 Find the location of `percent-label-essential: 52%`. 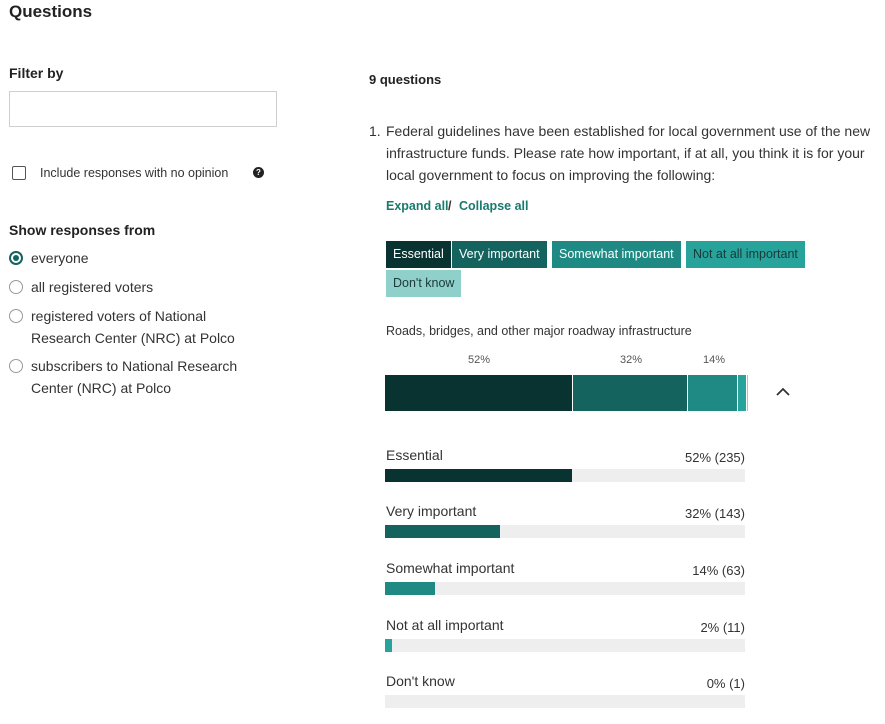

percent-label-essential: 52% is located at coordinates (479, 360).